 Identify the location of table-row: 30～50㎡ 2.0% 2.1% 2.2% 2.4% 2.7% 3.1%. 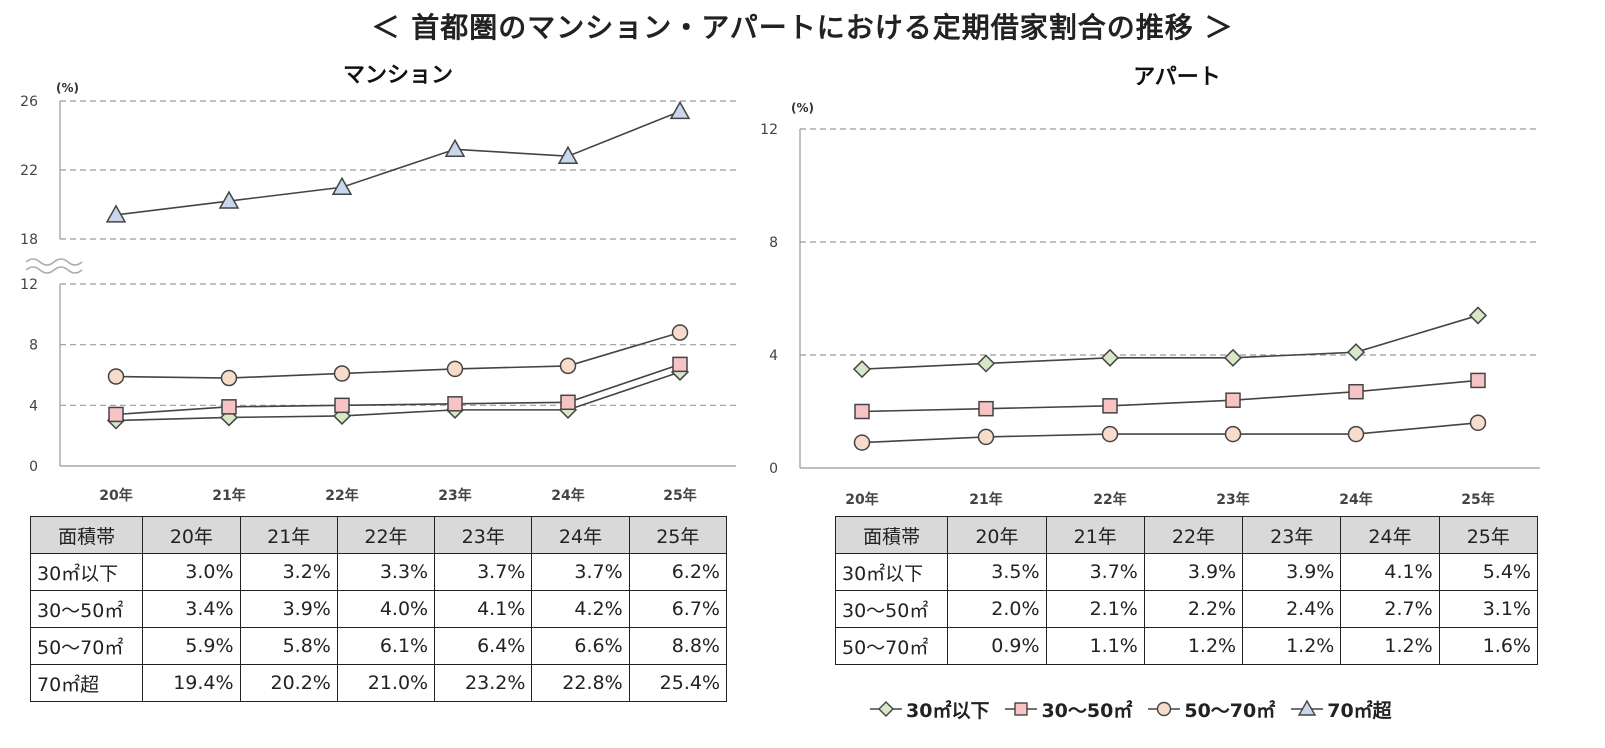
(1186, 609).